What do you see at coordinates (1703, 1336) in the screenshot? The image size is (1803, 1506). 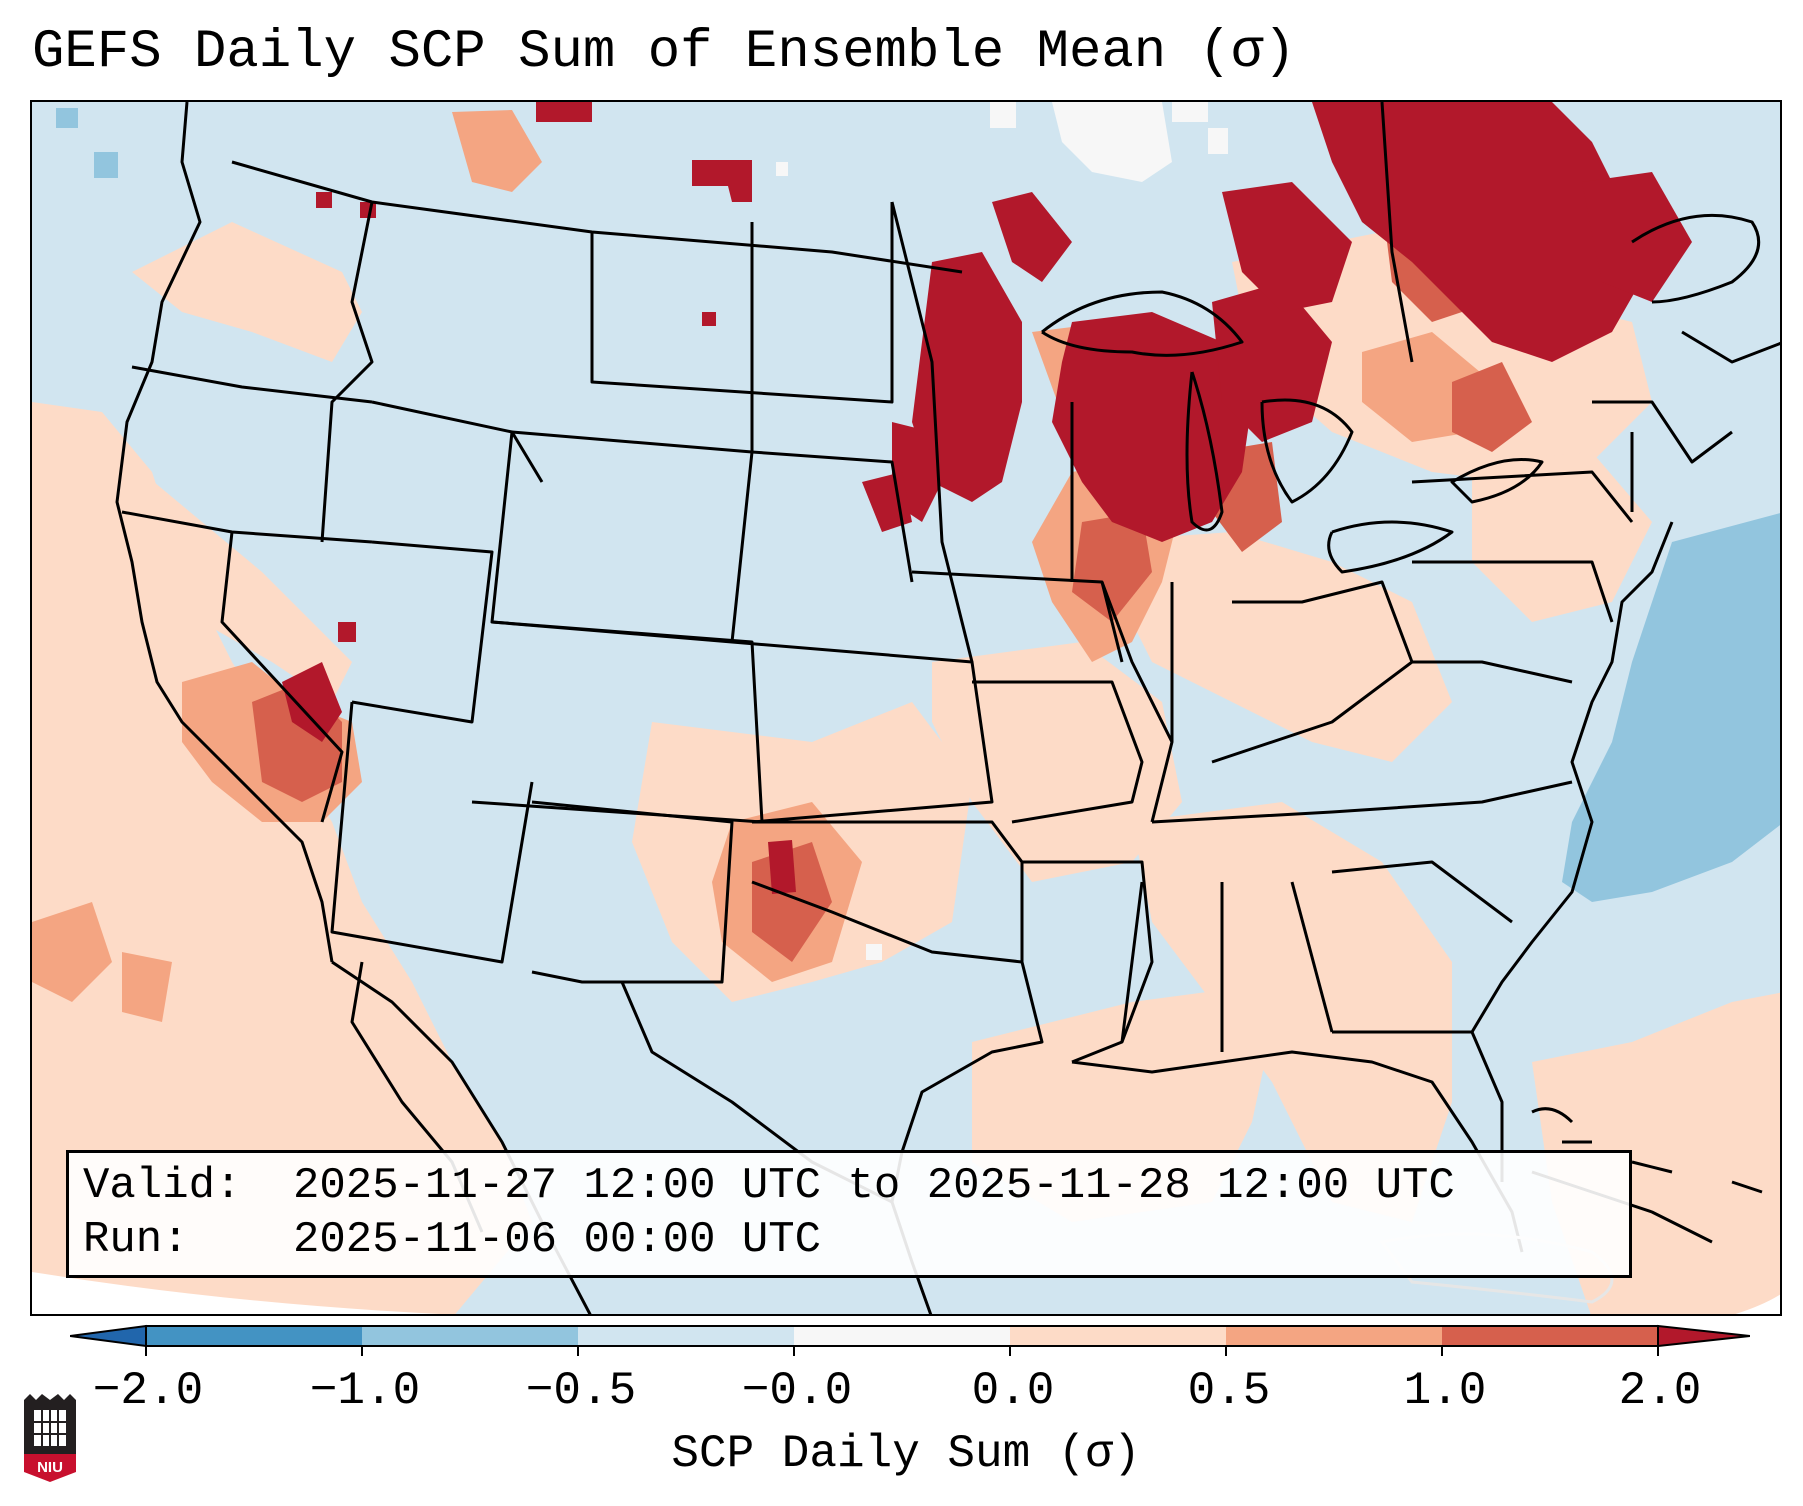 I see `colorbar-extend-high` at bounding box center [1703, 1336].